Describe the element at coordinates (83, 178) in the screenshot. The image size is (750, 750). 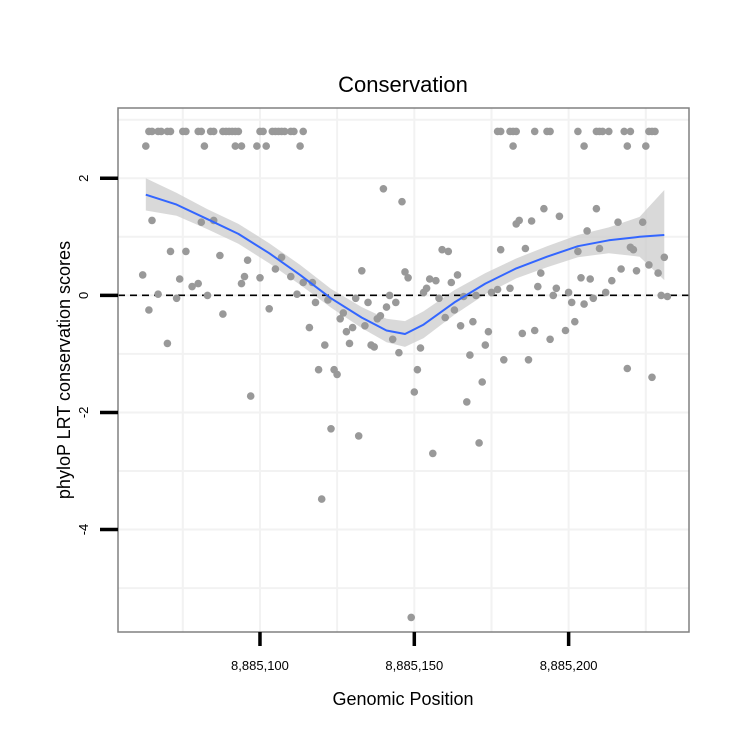
I see `y-tick-label: 2` at that location.